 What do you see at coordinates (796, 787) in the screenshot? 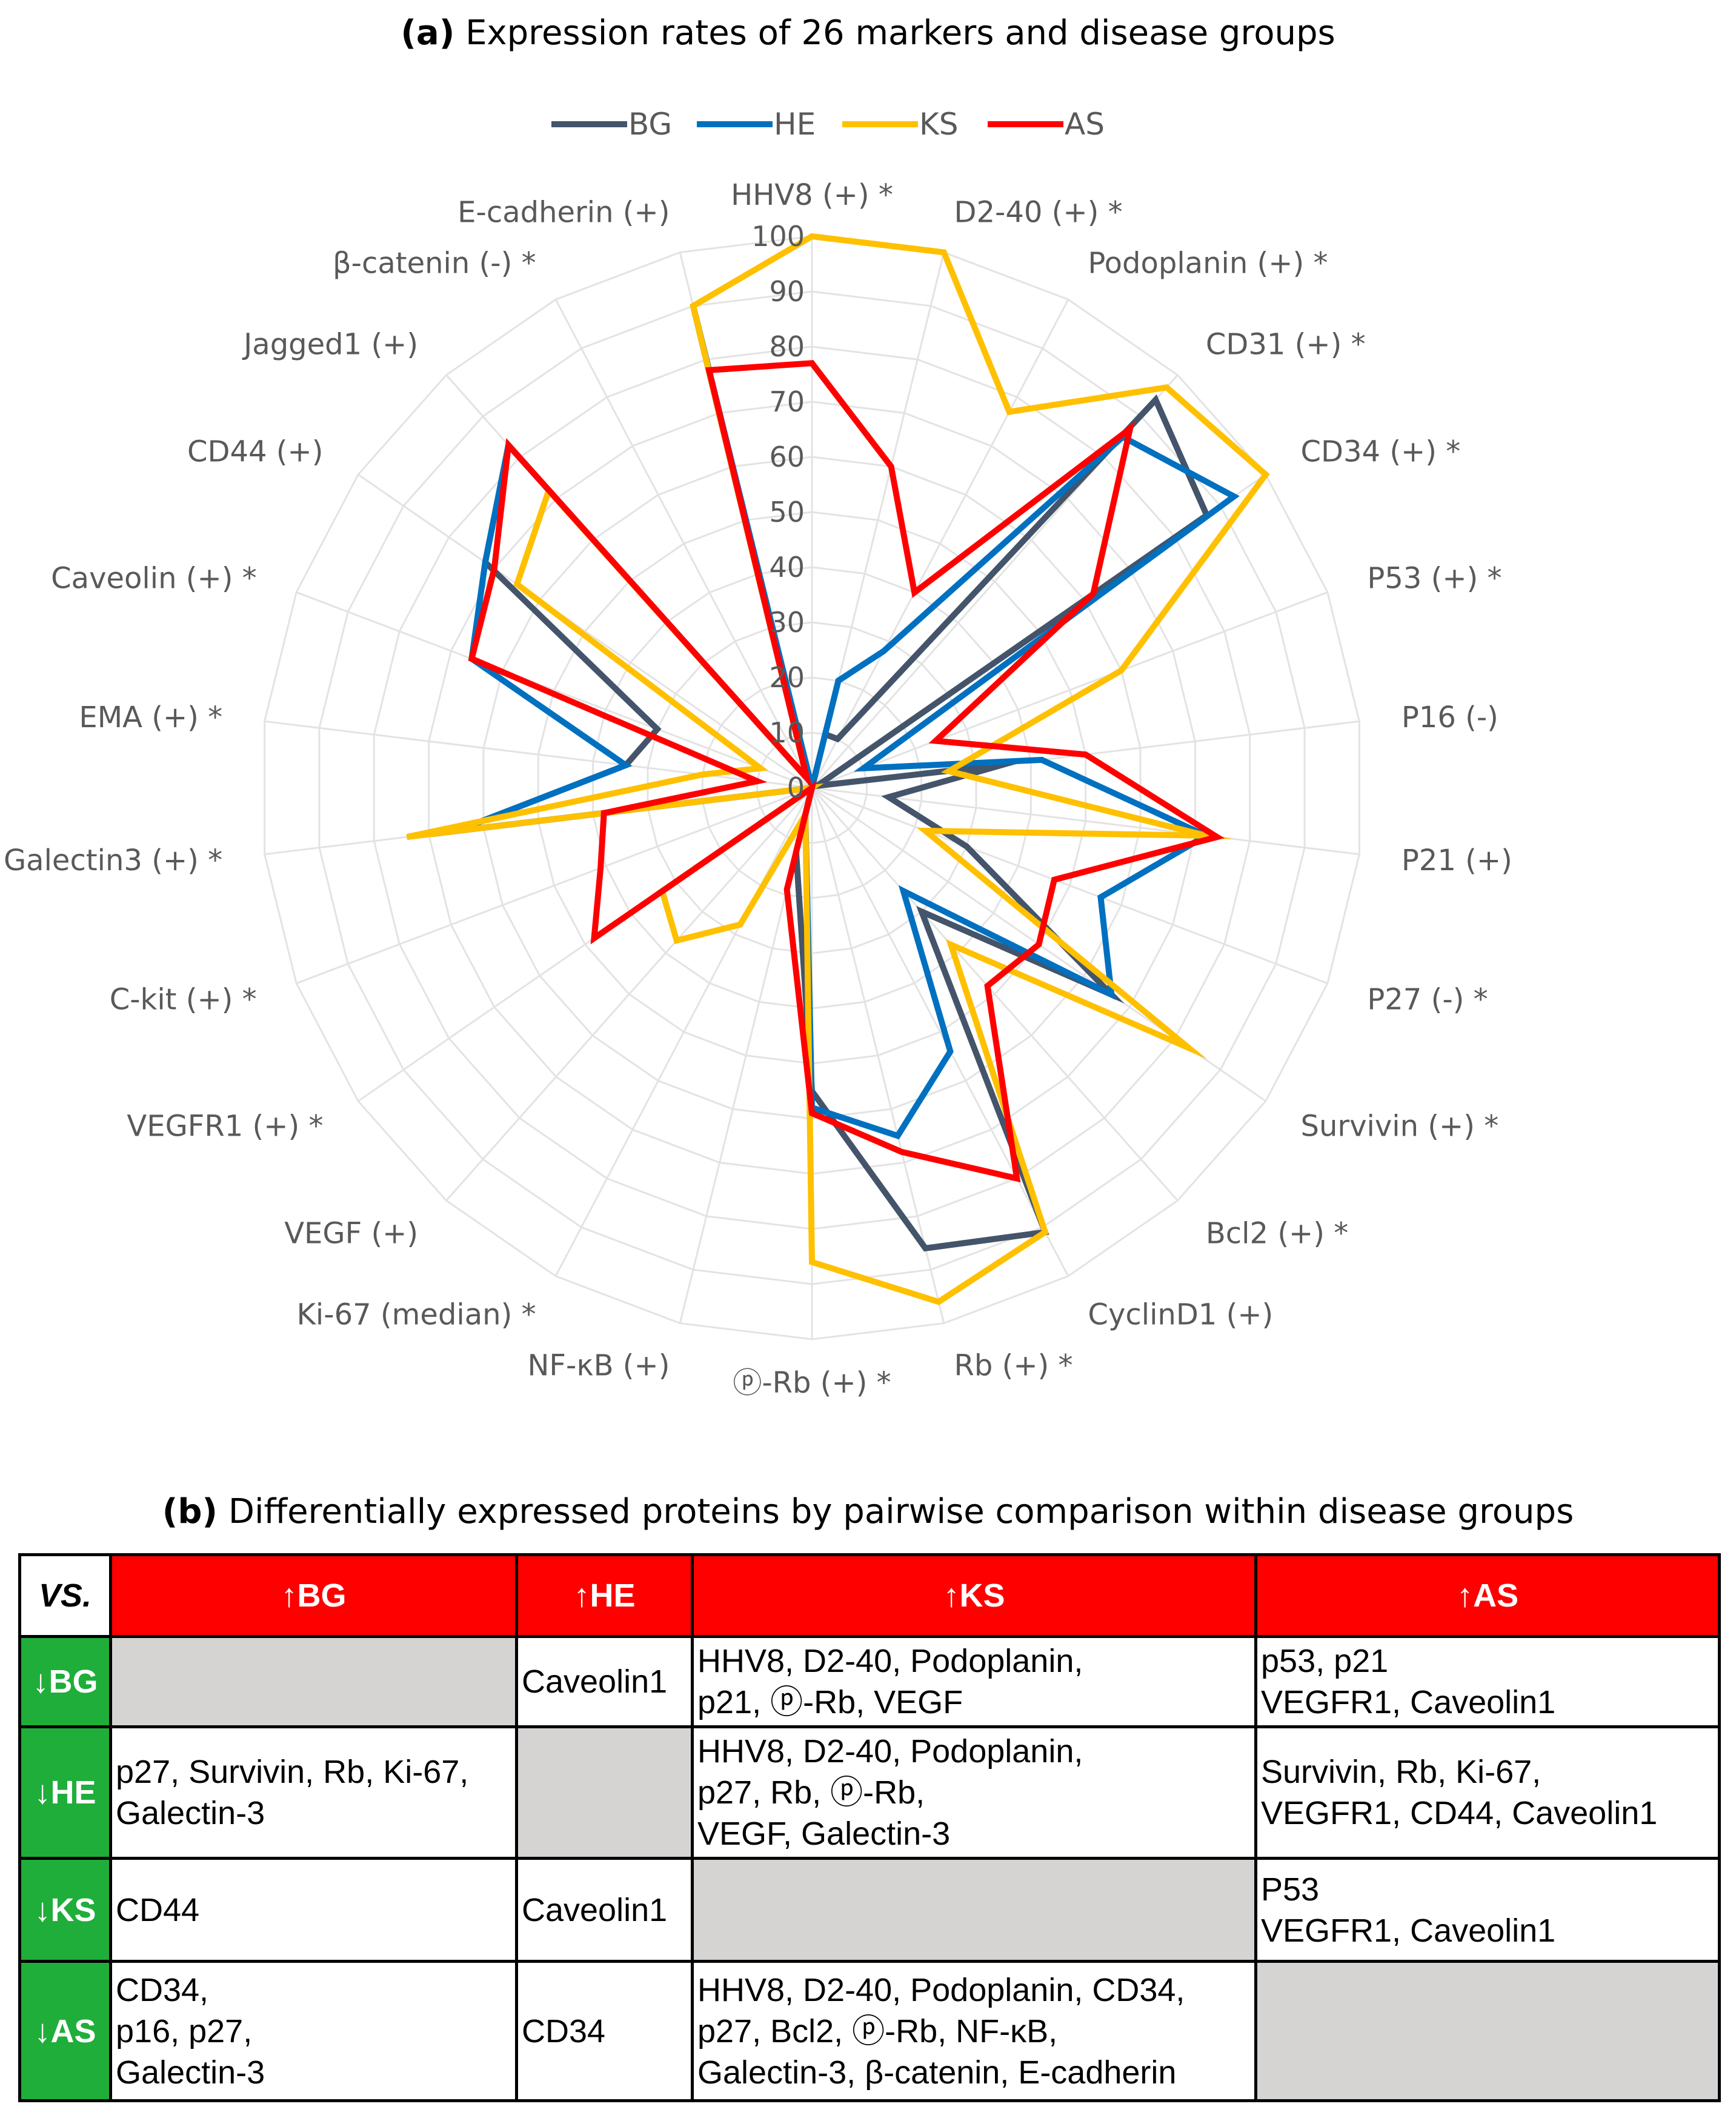
I see `radial-tick-label: 0` at bounding box center [796, 787].